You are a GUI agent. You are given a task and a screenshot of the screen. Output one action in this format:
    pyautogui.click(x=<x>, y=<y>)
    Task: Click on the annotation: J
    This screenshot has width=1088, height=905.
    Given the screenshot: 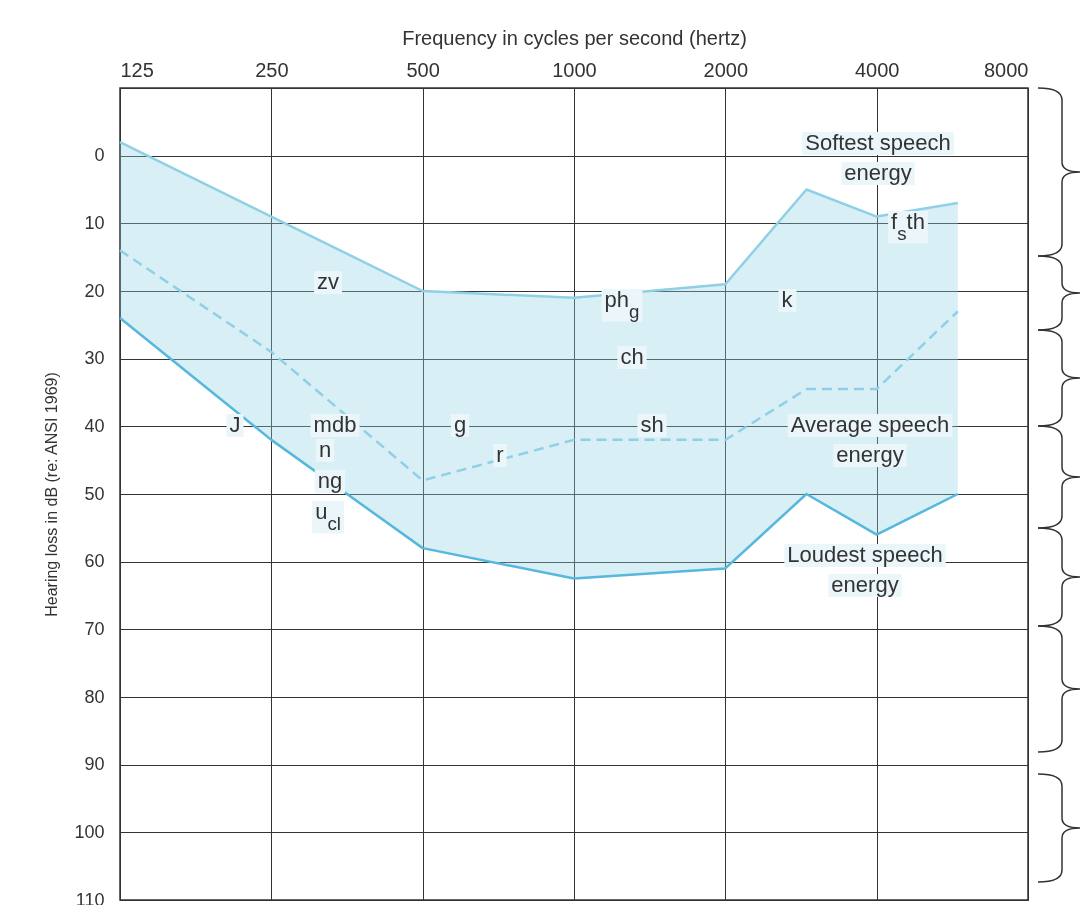 What is the action you would take?
    pyautogui.click(x=235, y=424)
    